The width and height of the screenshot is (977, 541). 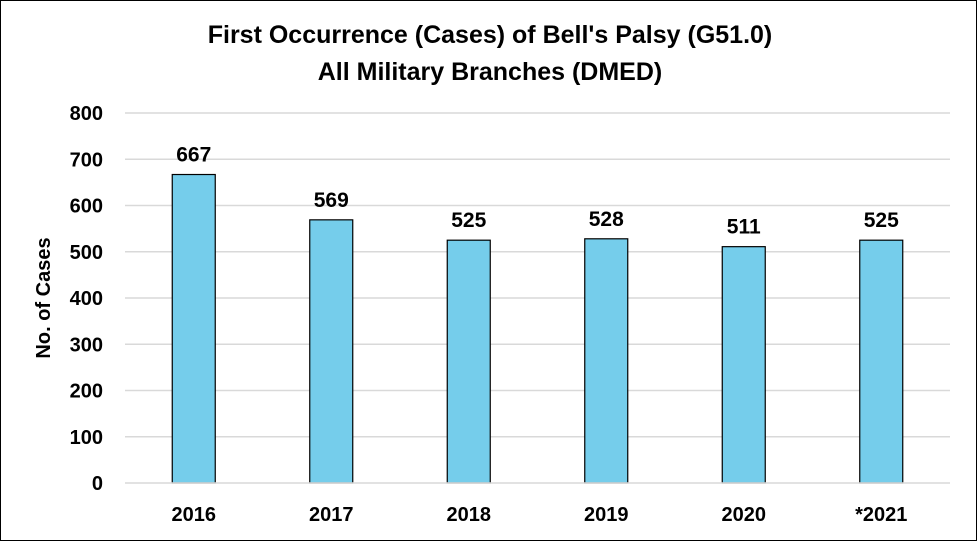 What do you see at coordinates (490, 72) in the screenshot?
I see `chart-title-line-2: All Military Branches (DMED)` at bounding box center [490, 72].